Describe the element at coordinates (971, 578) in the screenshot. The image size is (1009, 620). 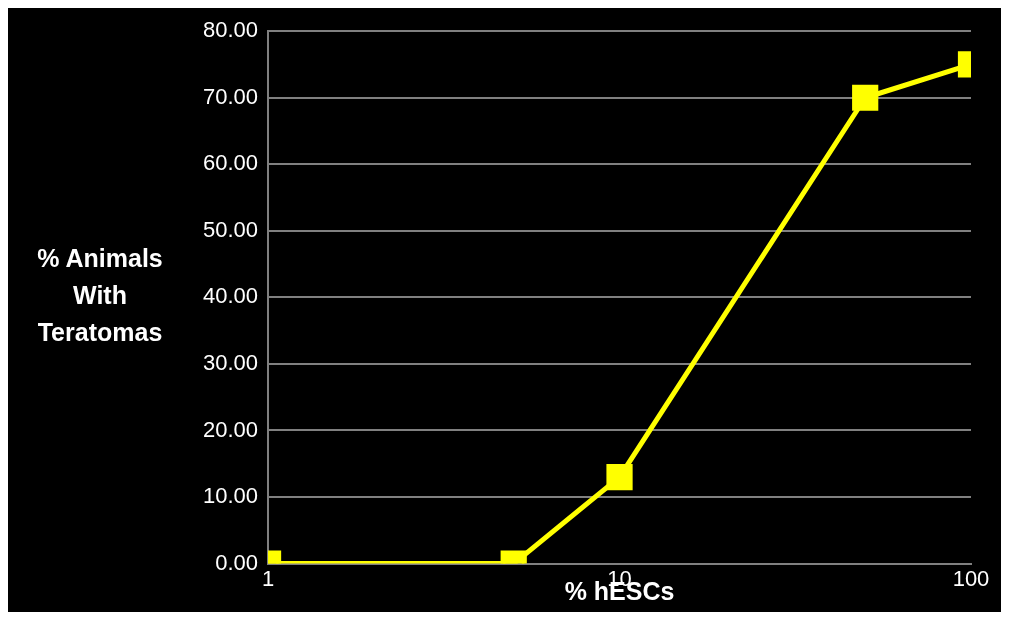
I see `x-tick-label: 100` at that location.